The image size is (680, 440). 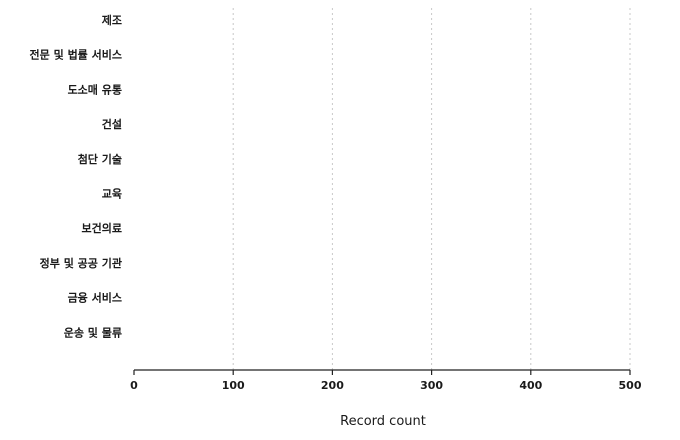 I want to click on category-label-2: 도소매 유통, so click(x=95, y=89).